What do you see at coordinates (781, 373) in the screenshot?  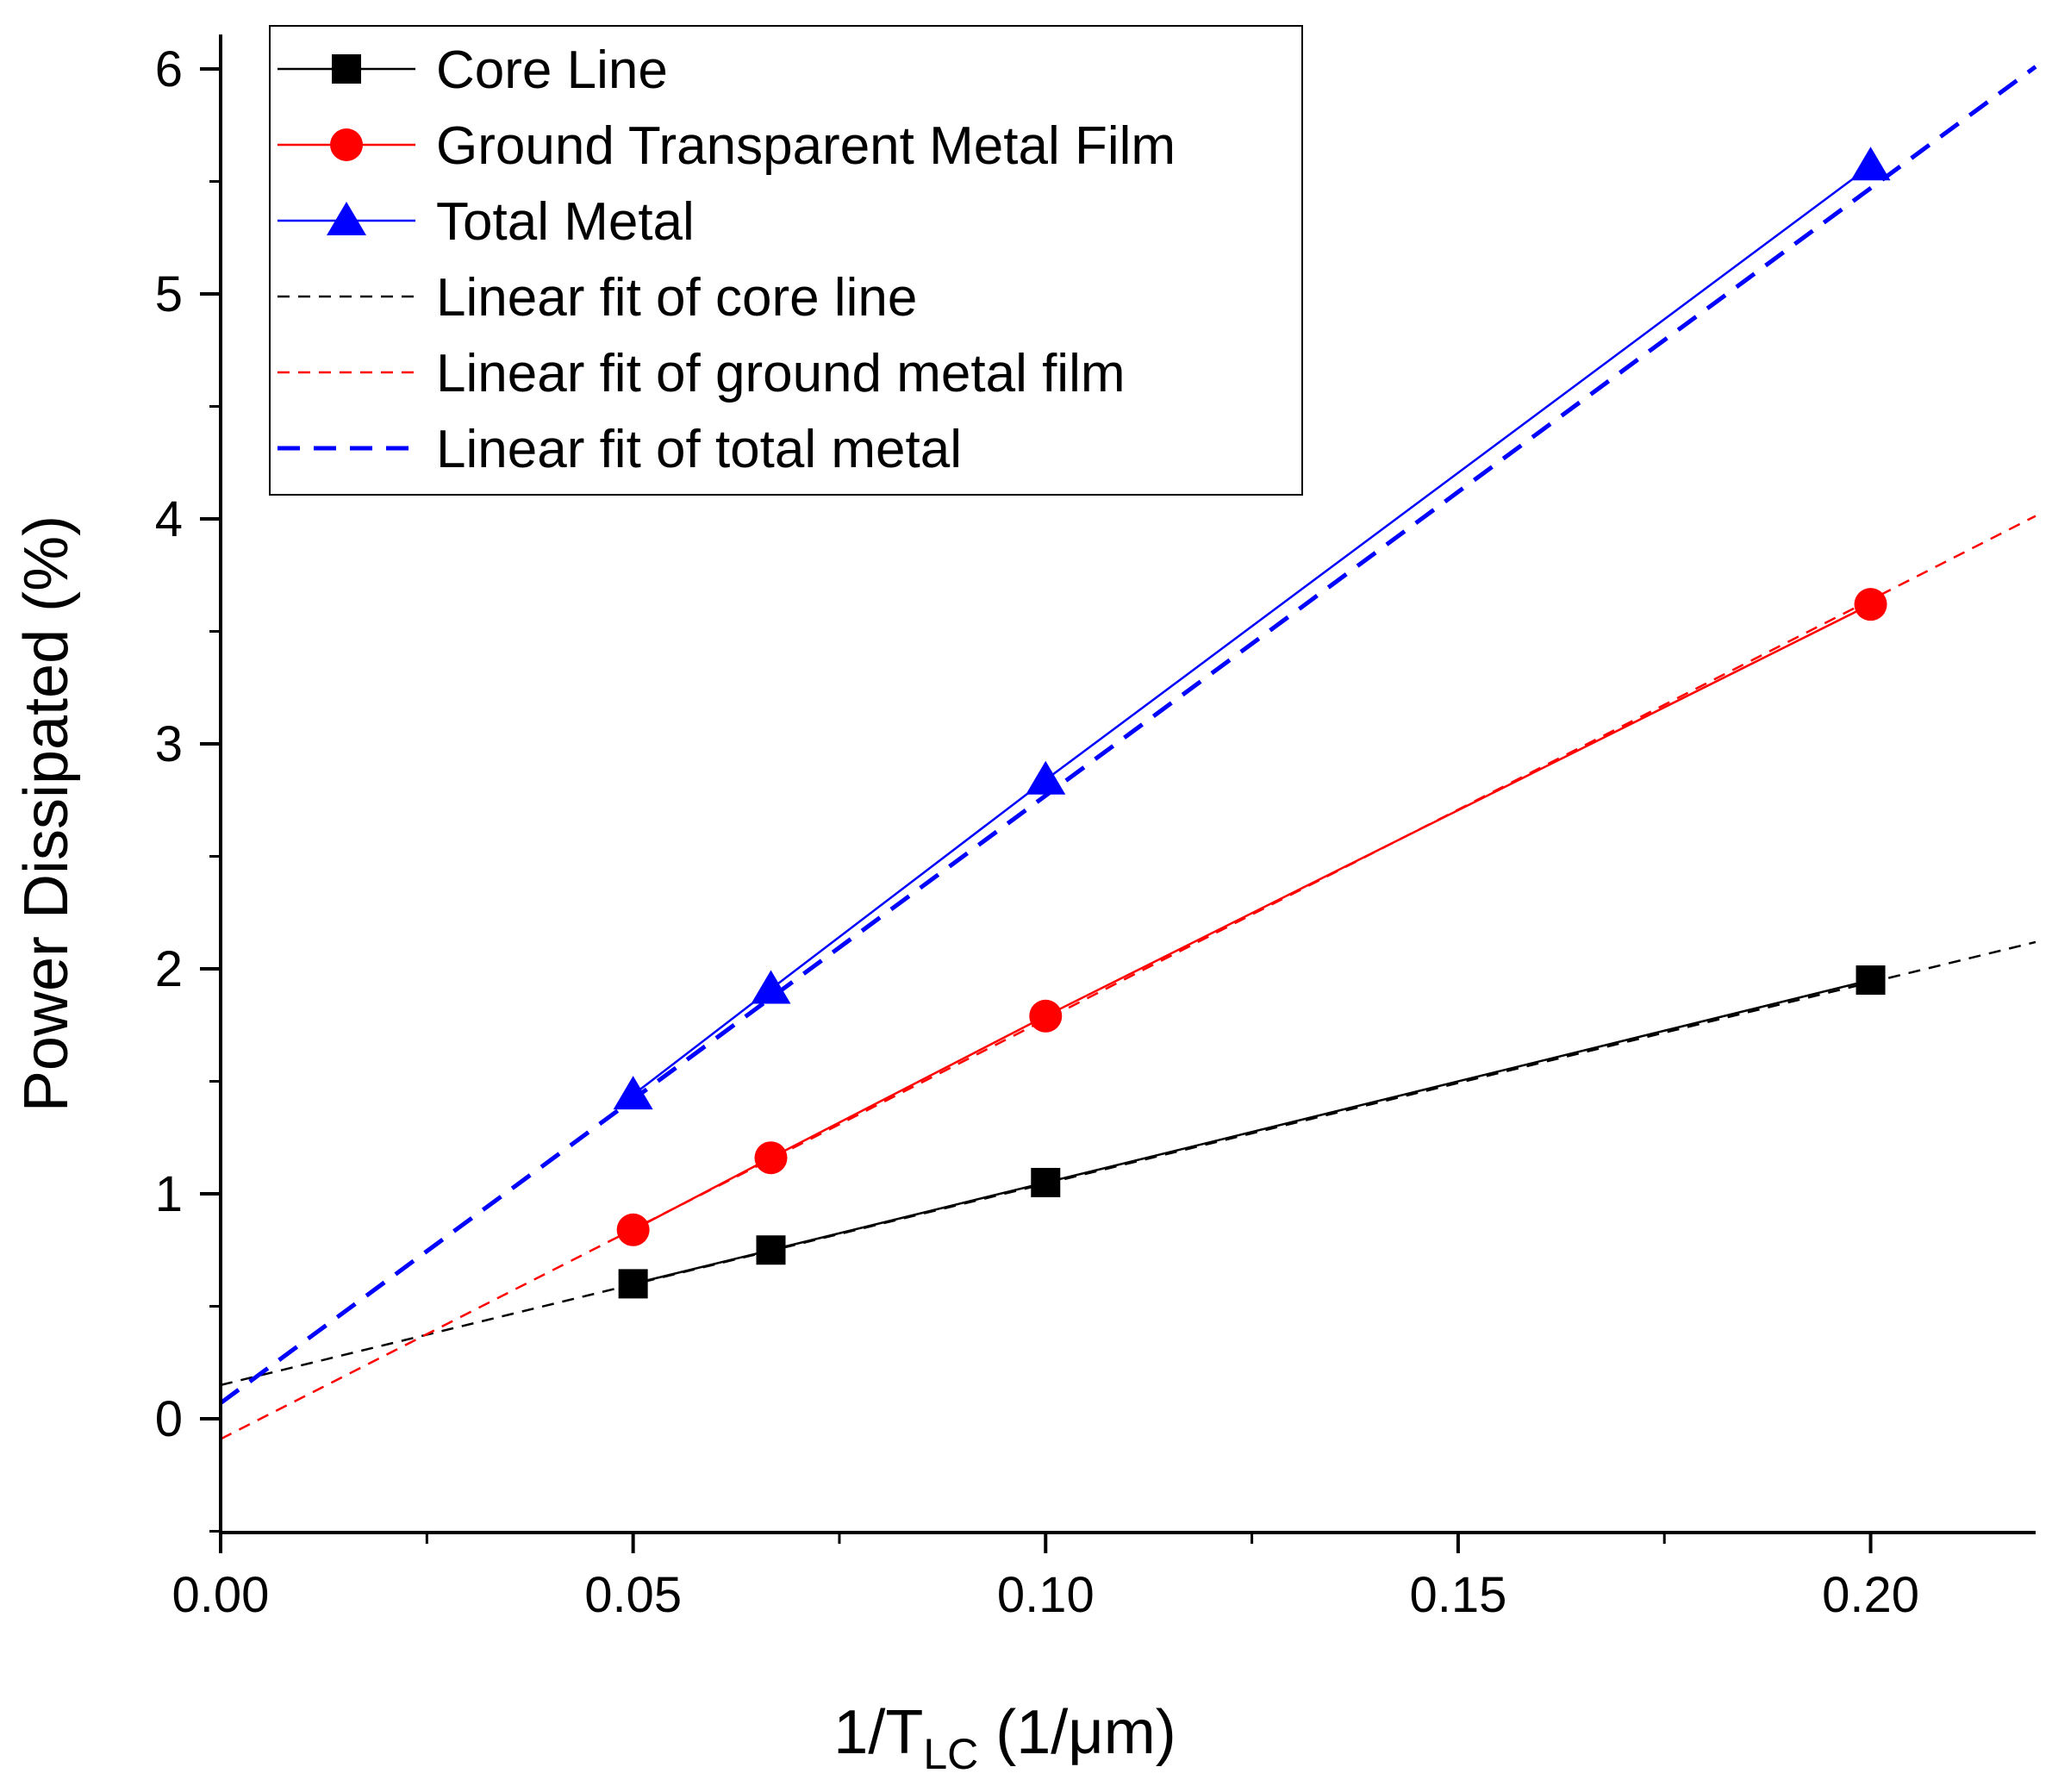 I see `legend-label: Linear fit of ground metal film` at bounding box center [781, 373].